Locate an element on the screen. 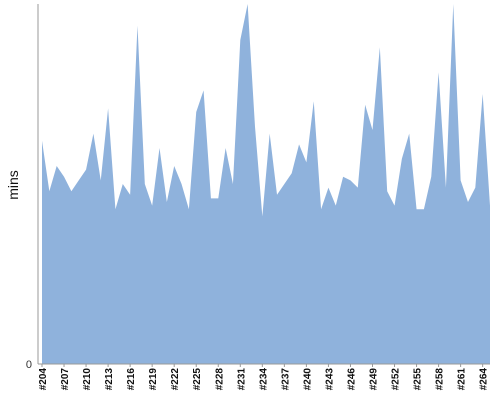 Image resolution: width=500 pixels, height=400 pixels. y-tick-label: 0 is located at coordinates (29, 365).